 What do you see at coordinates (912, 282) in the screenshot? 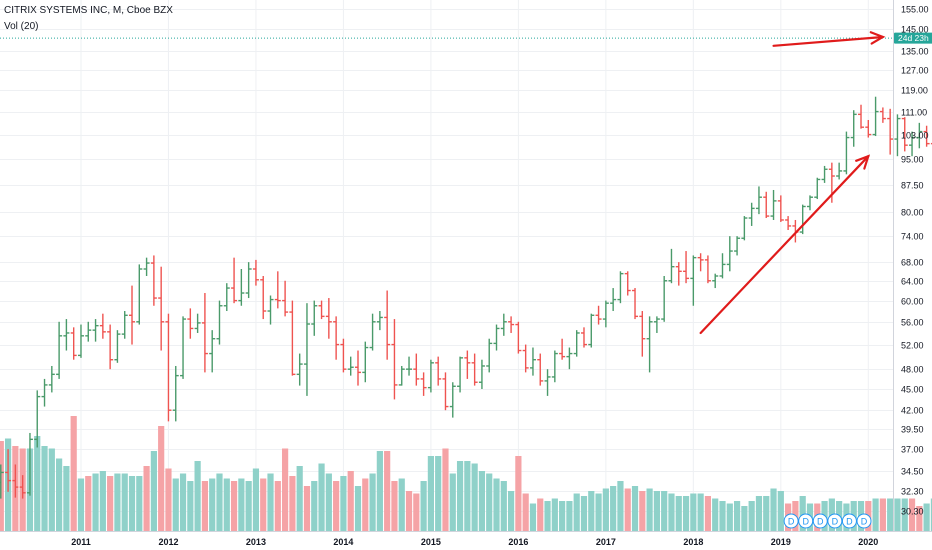
I see `y-tick-label: 64.00` at bounding box center [912, 282].